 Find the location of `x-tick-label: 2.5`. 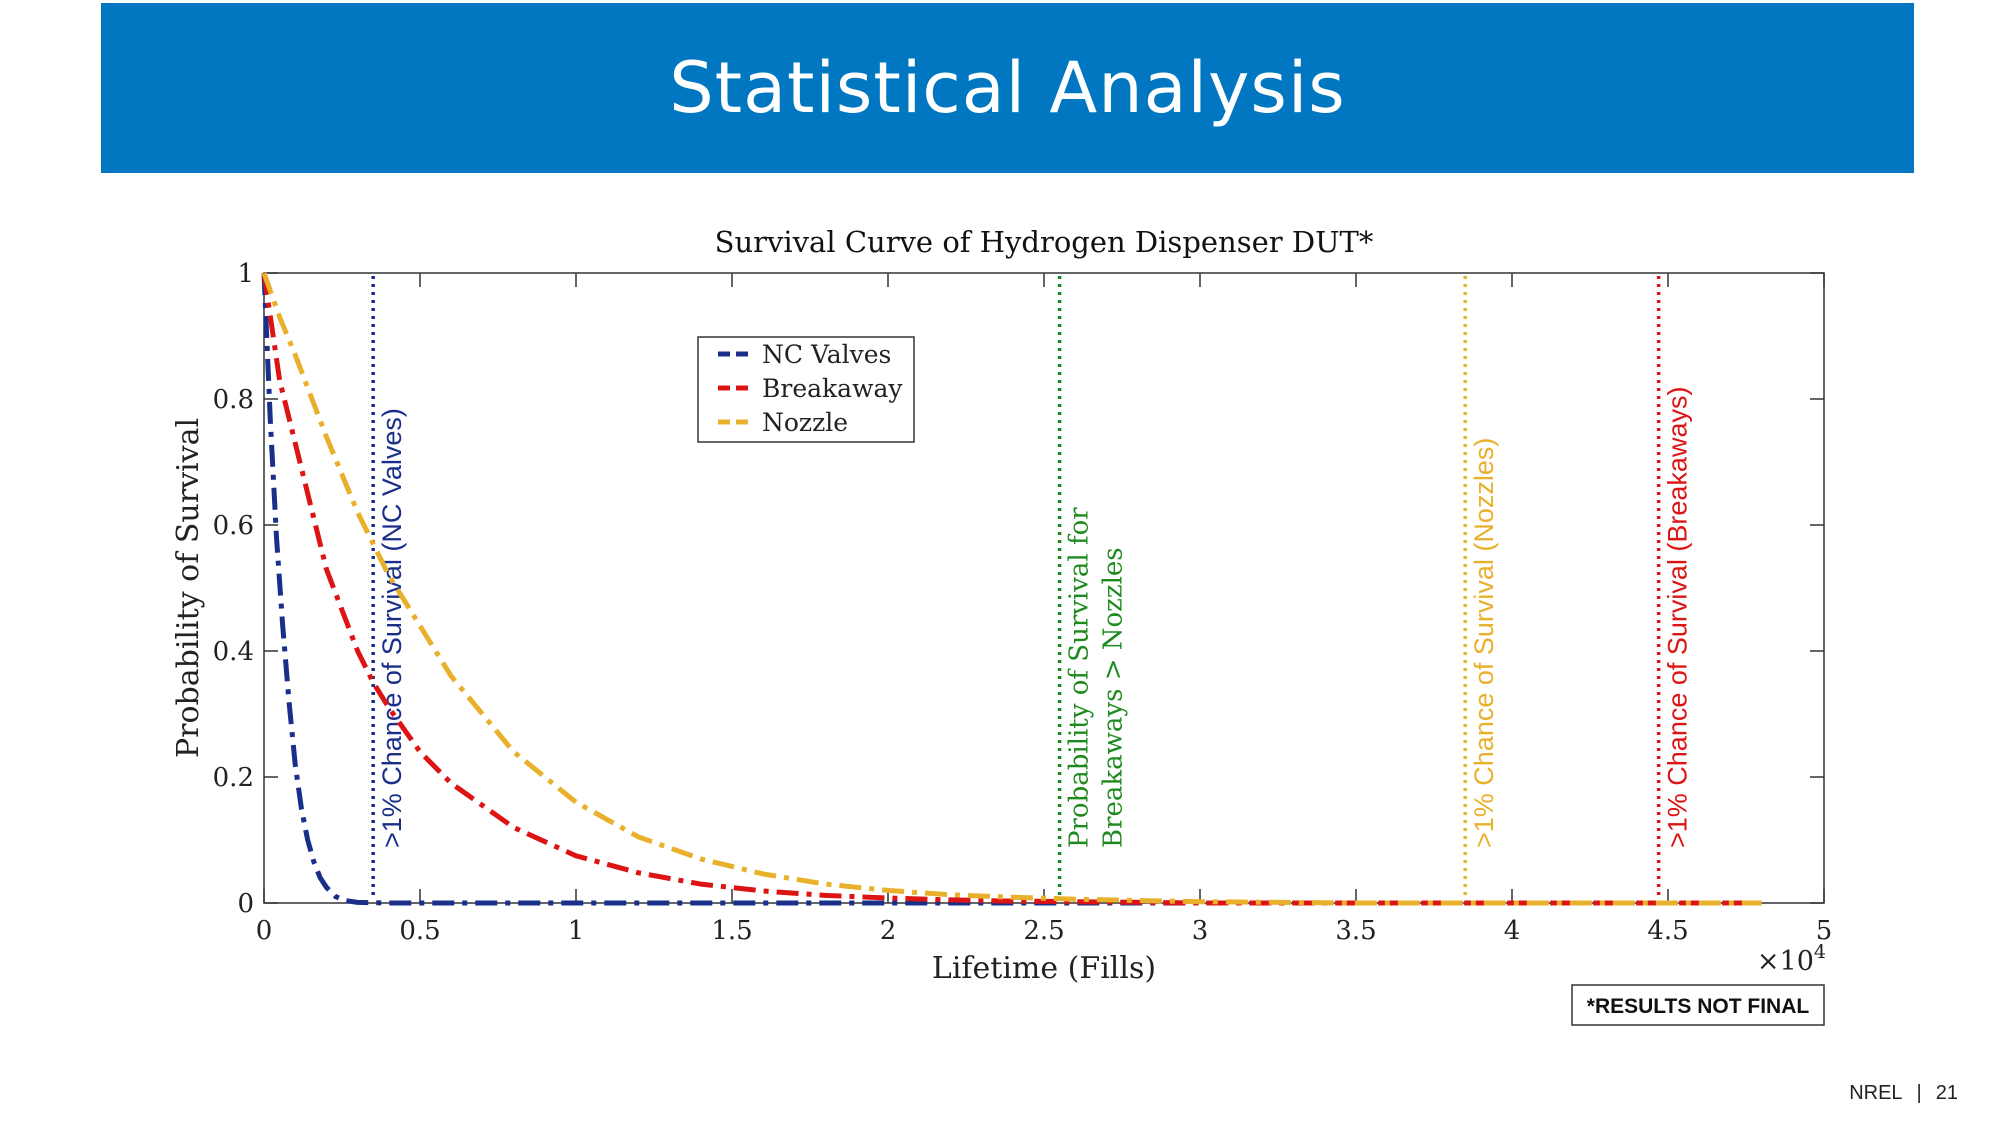

x-tick-label: 2.5 is located at coordinates (1043, 931).